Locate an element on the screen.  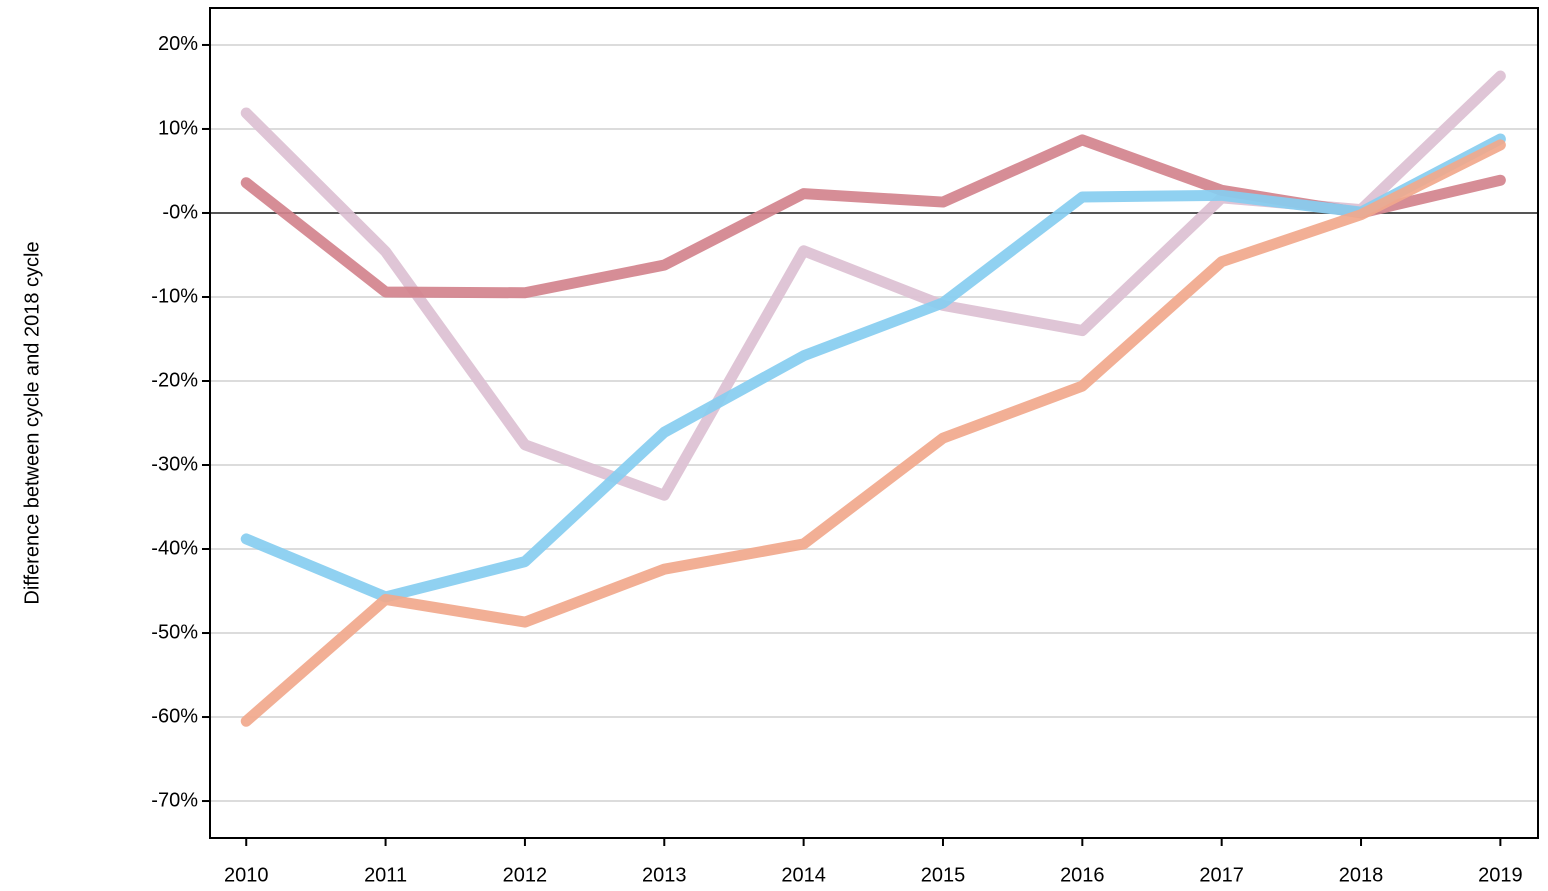
y-tick-label: 20% is located at coordinates (178, 44).